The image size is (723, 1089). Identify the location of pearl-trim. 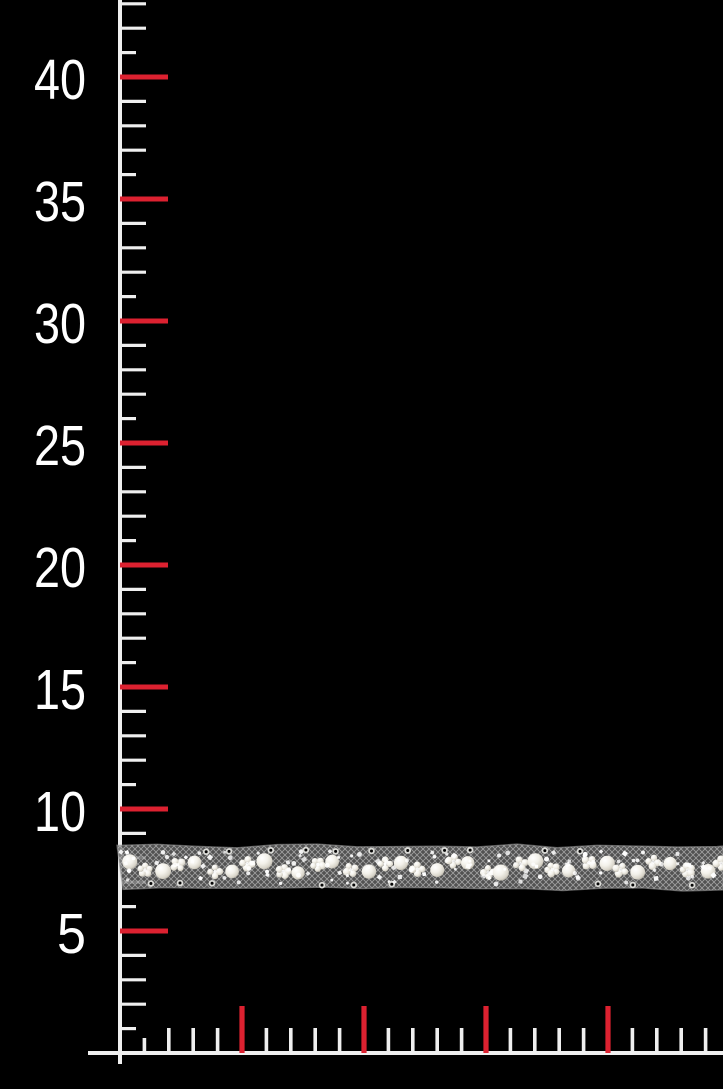
(419, 867).